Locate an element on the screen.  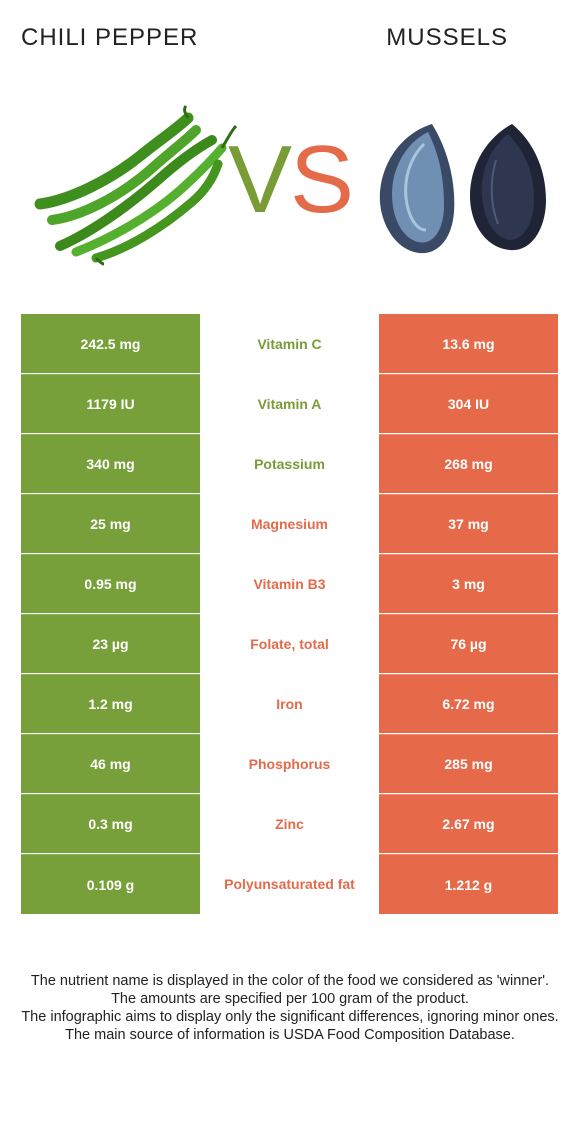
nutrient-name: Vitamin C is located at coordinates (289, 343).